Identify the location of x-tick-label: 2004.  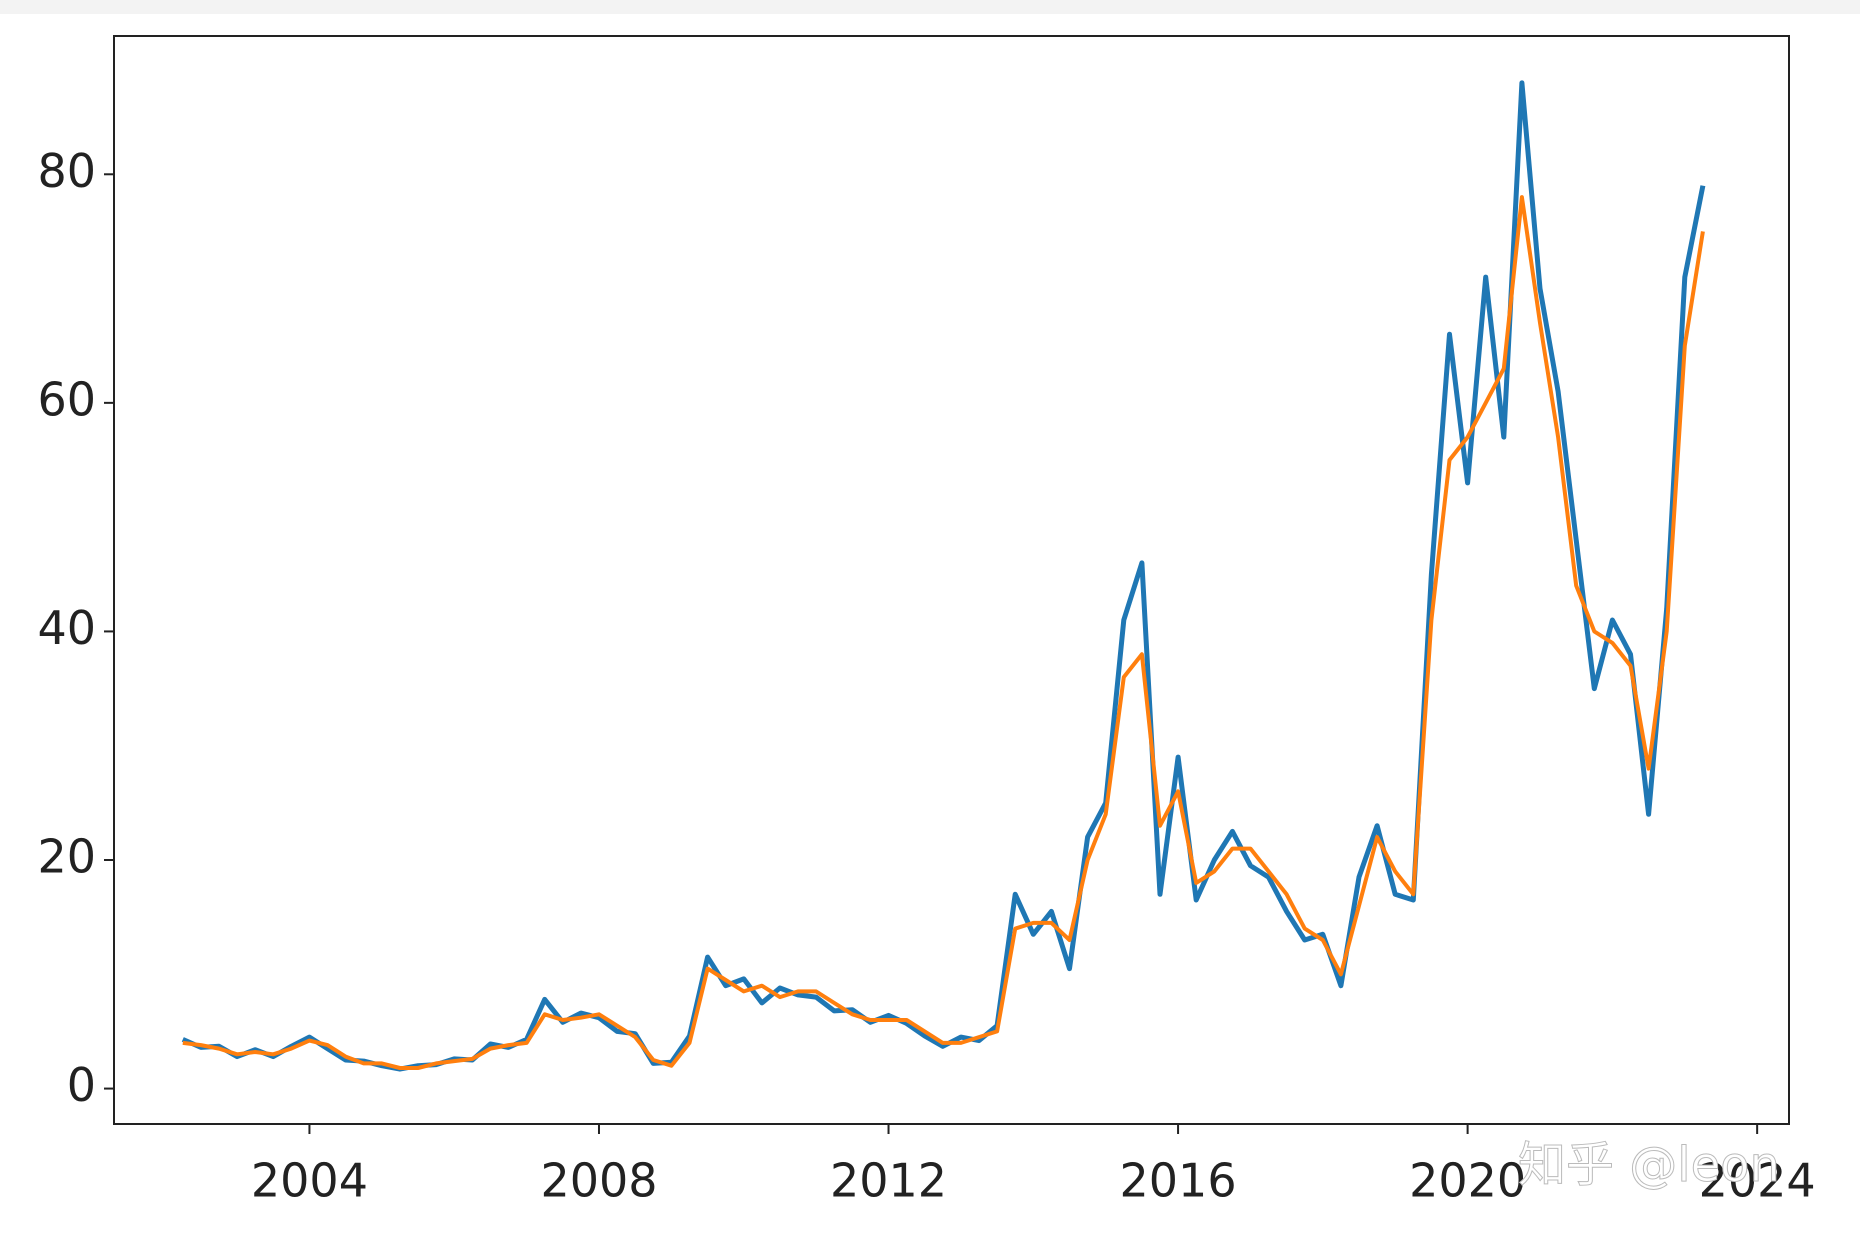
(309, 1181).